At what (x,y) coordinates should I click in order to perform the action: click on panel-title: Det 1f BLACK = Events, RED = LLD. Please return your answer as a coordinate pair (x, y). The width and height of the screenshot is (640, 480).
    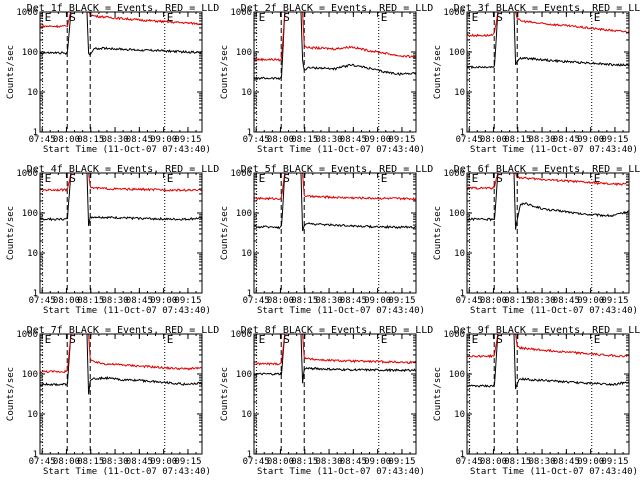
    Looking at the image, I should click on (123, 8).